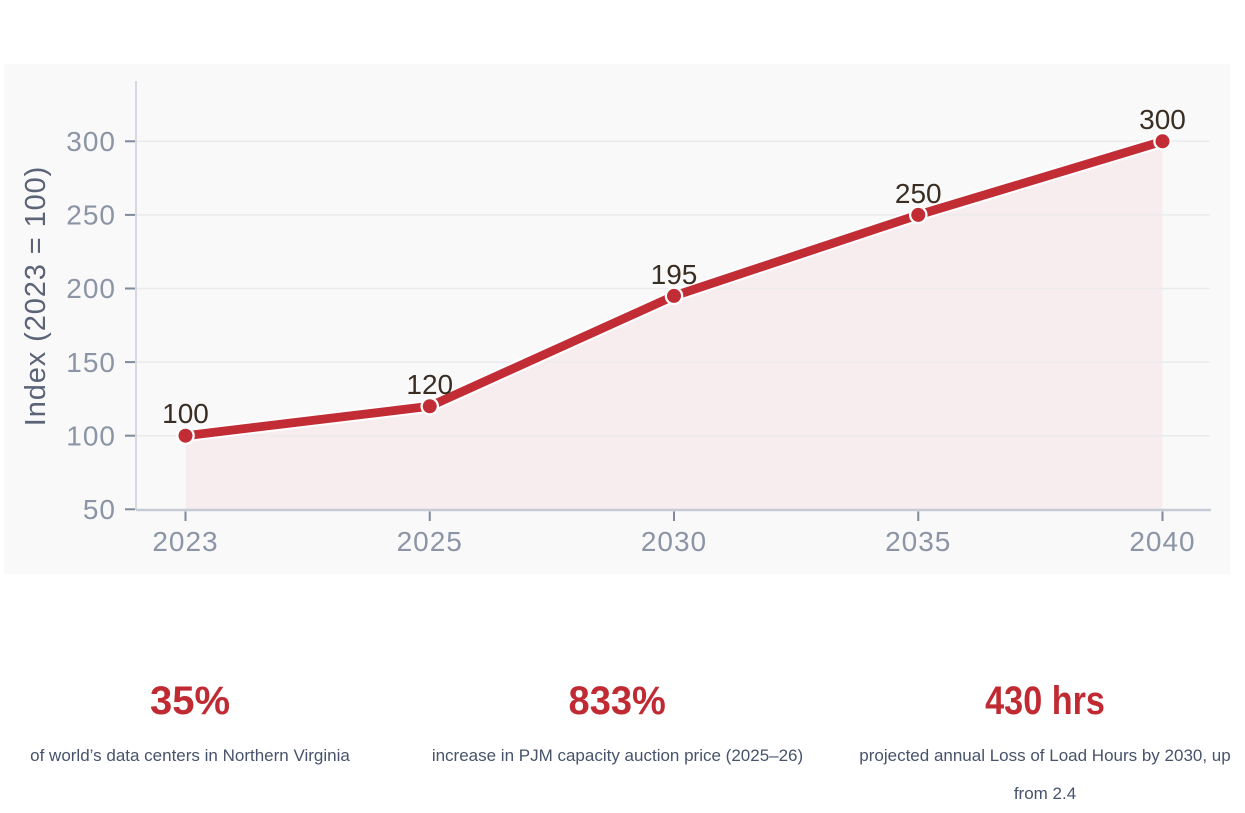 This screenshot has width=1245, height=813. What do you see at coordinates (1162, 541) in the screenshot?
I see `svg-text: 2040` at bounding box center [1162, 541].